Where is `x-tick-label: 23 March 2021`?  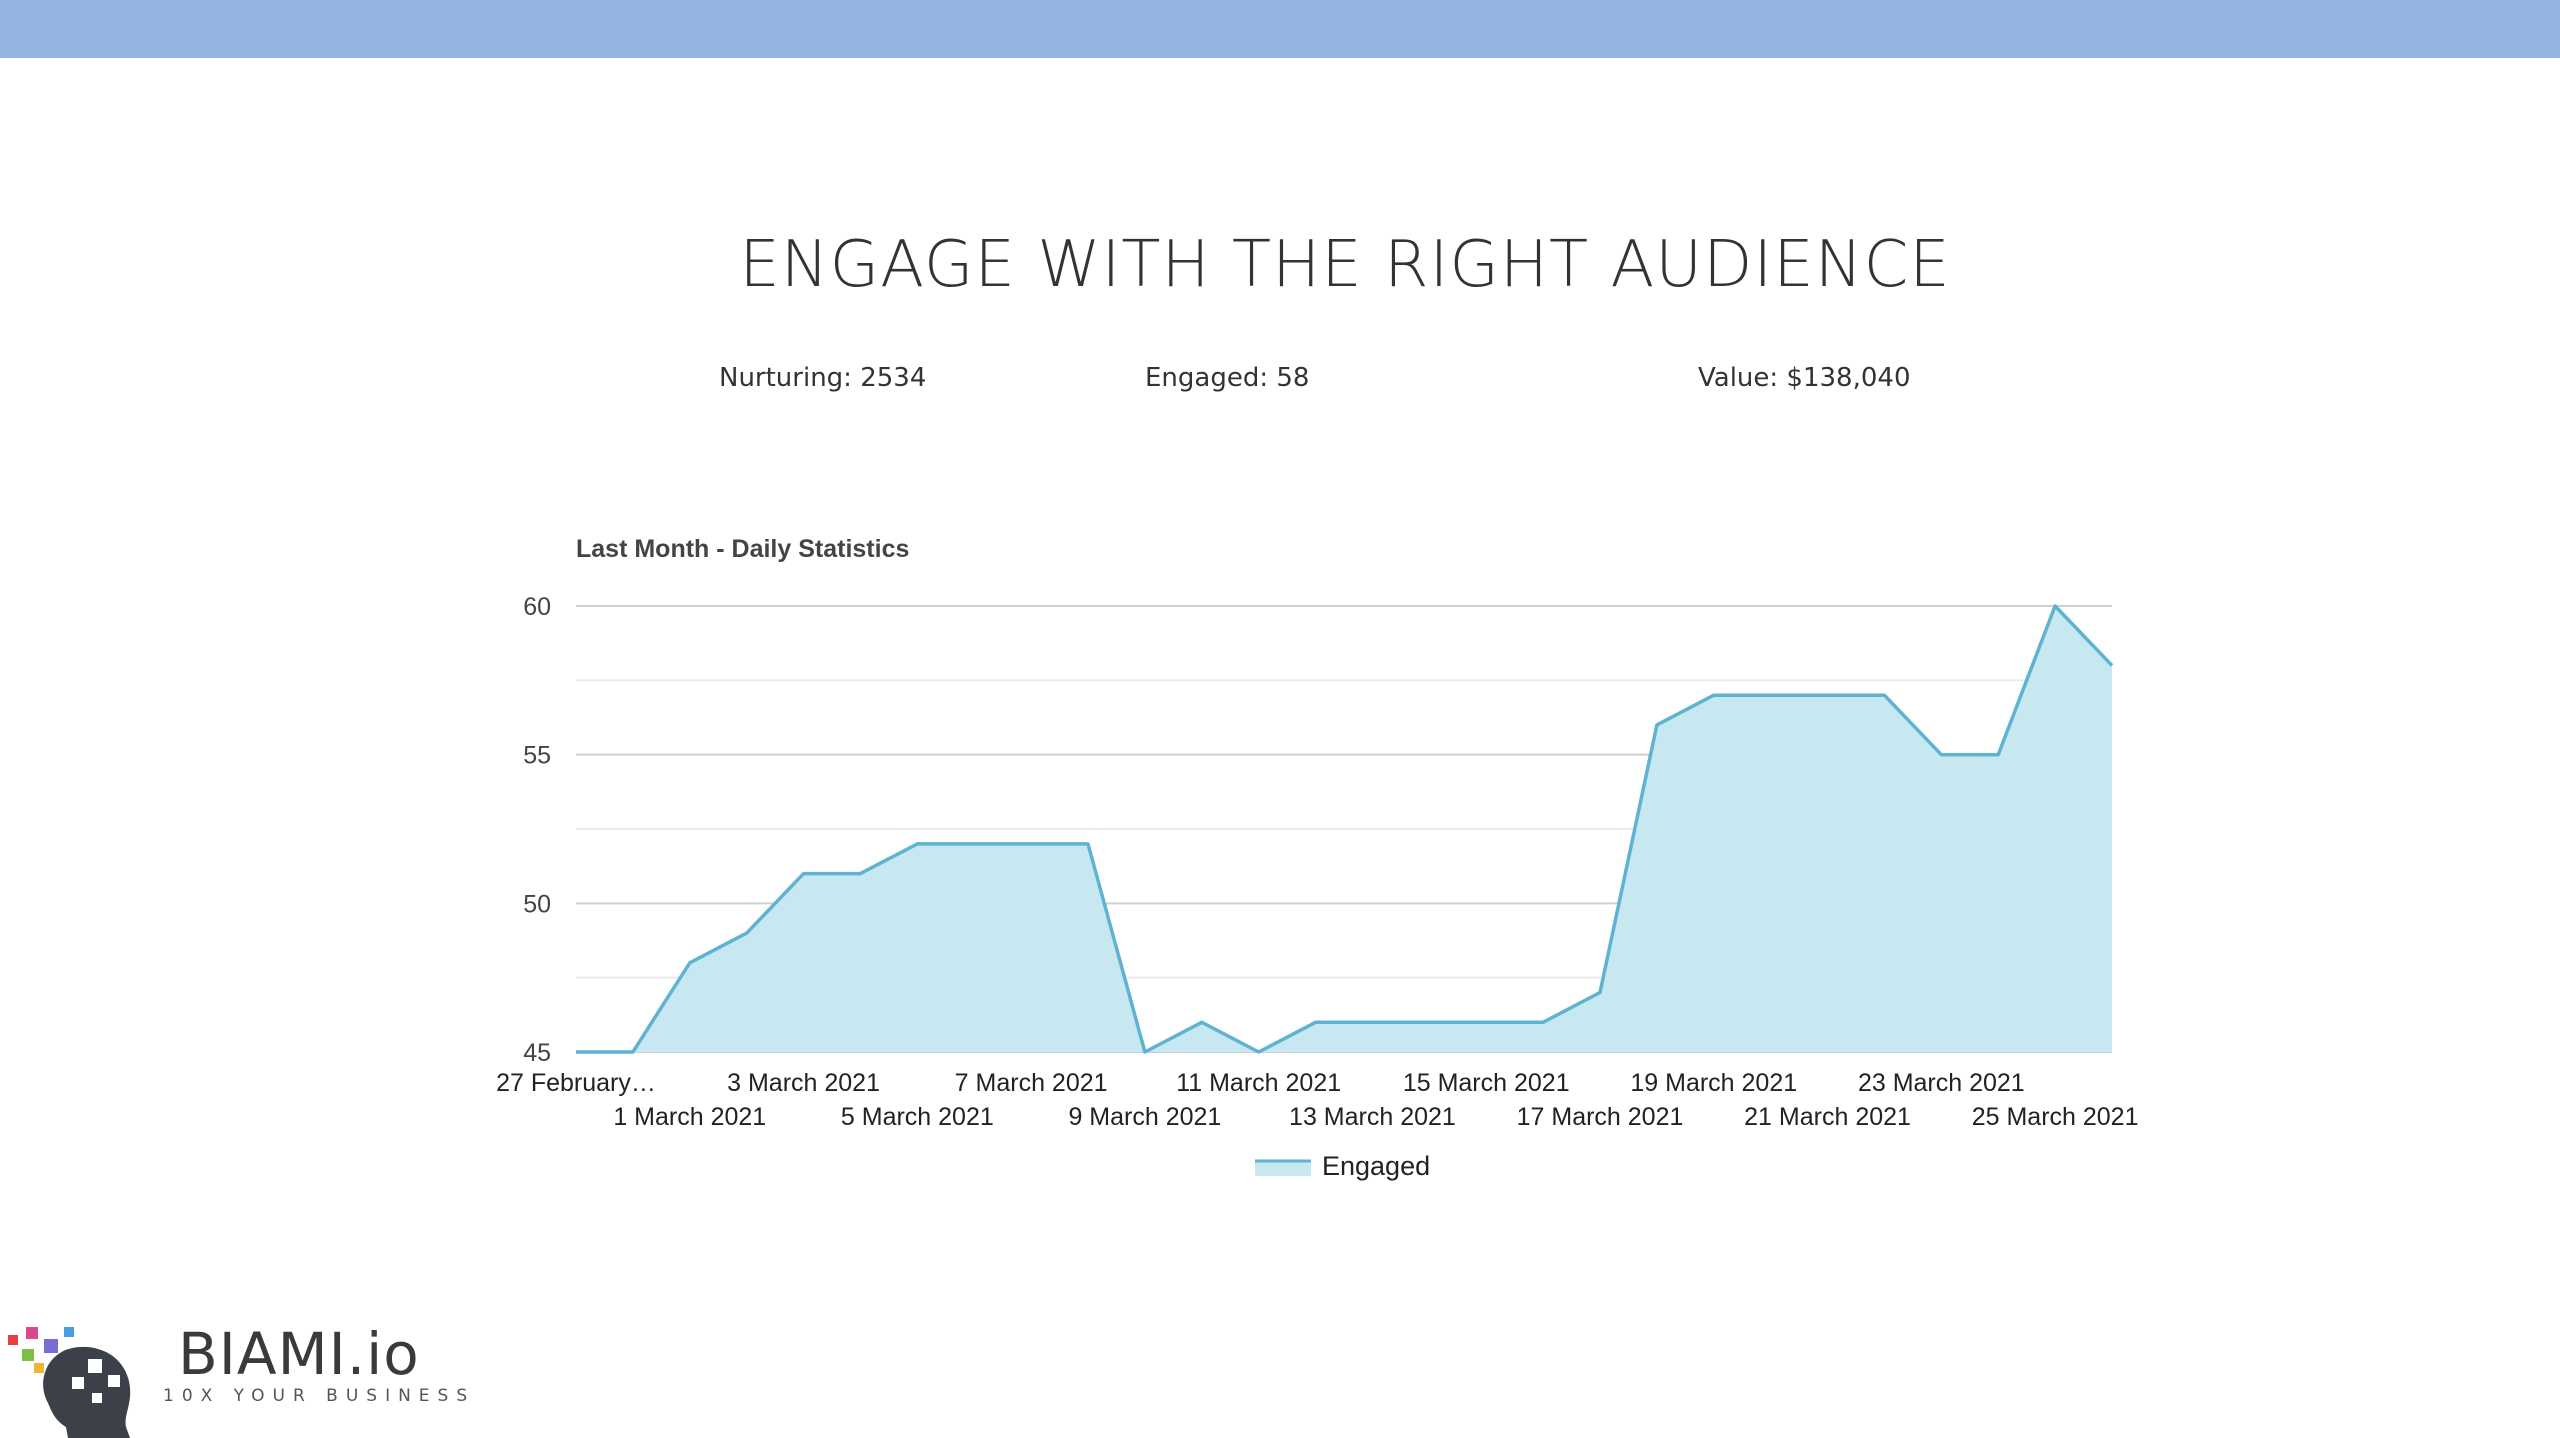
x-tick-label: 23 March 2021 is located at coordinates (1941, 1083).